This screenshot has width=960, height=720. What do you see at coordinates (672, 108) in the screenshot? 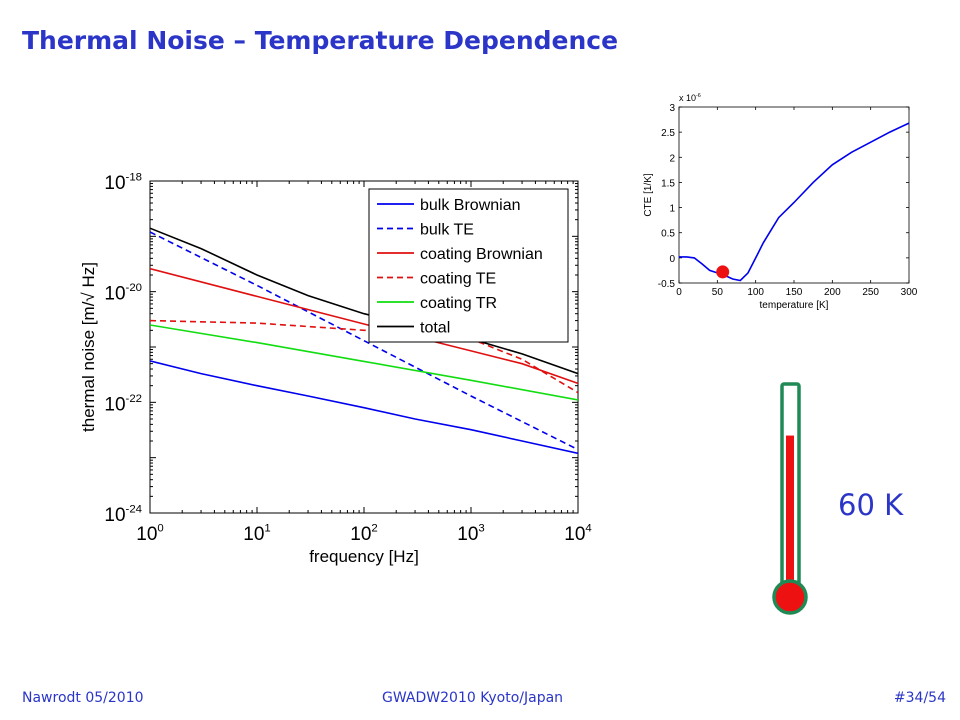
I see `inset-y-tick-label: 3` at bounding box center [672, 108].